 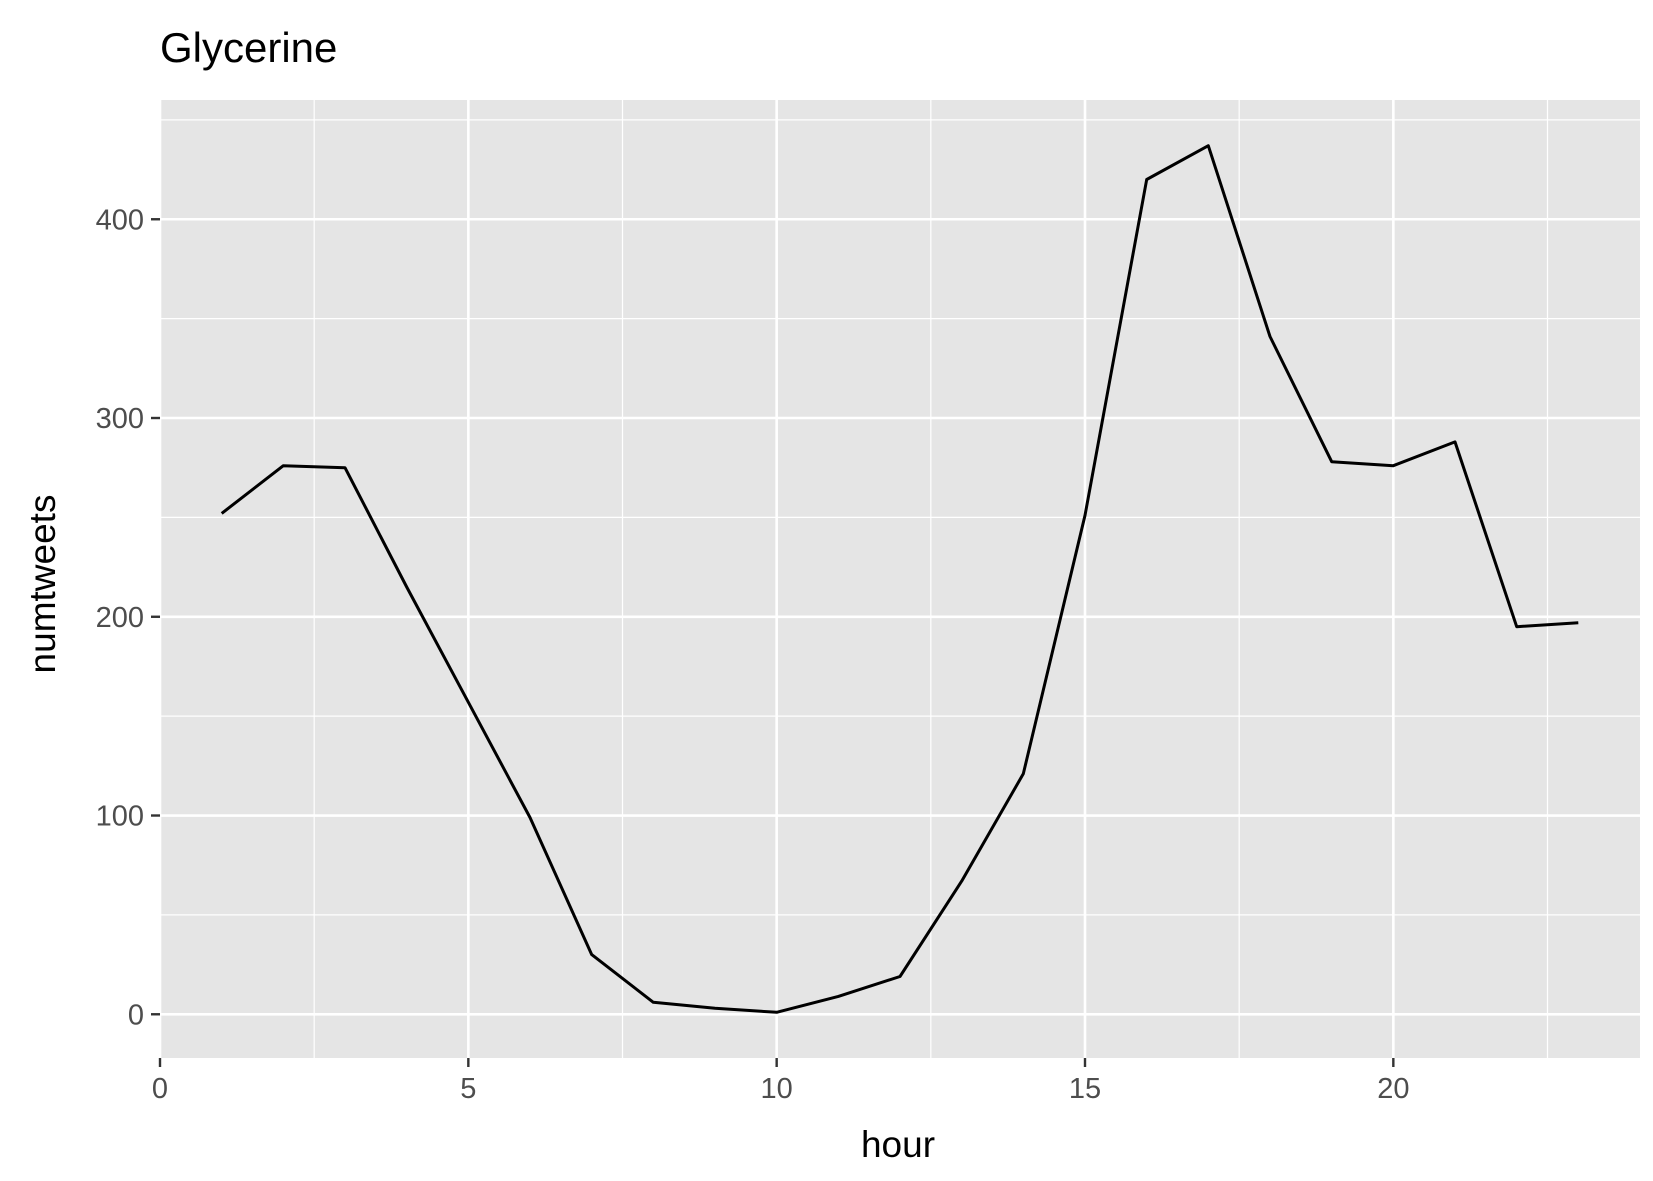 I want to click on chart-title: Glycerine, so click(x=248, y=47).